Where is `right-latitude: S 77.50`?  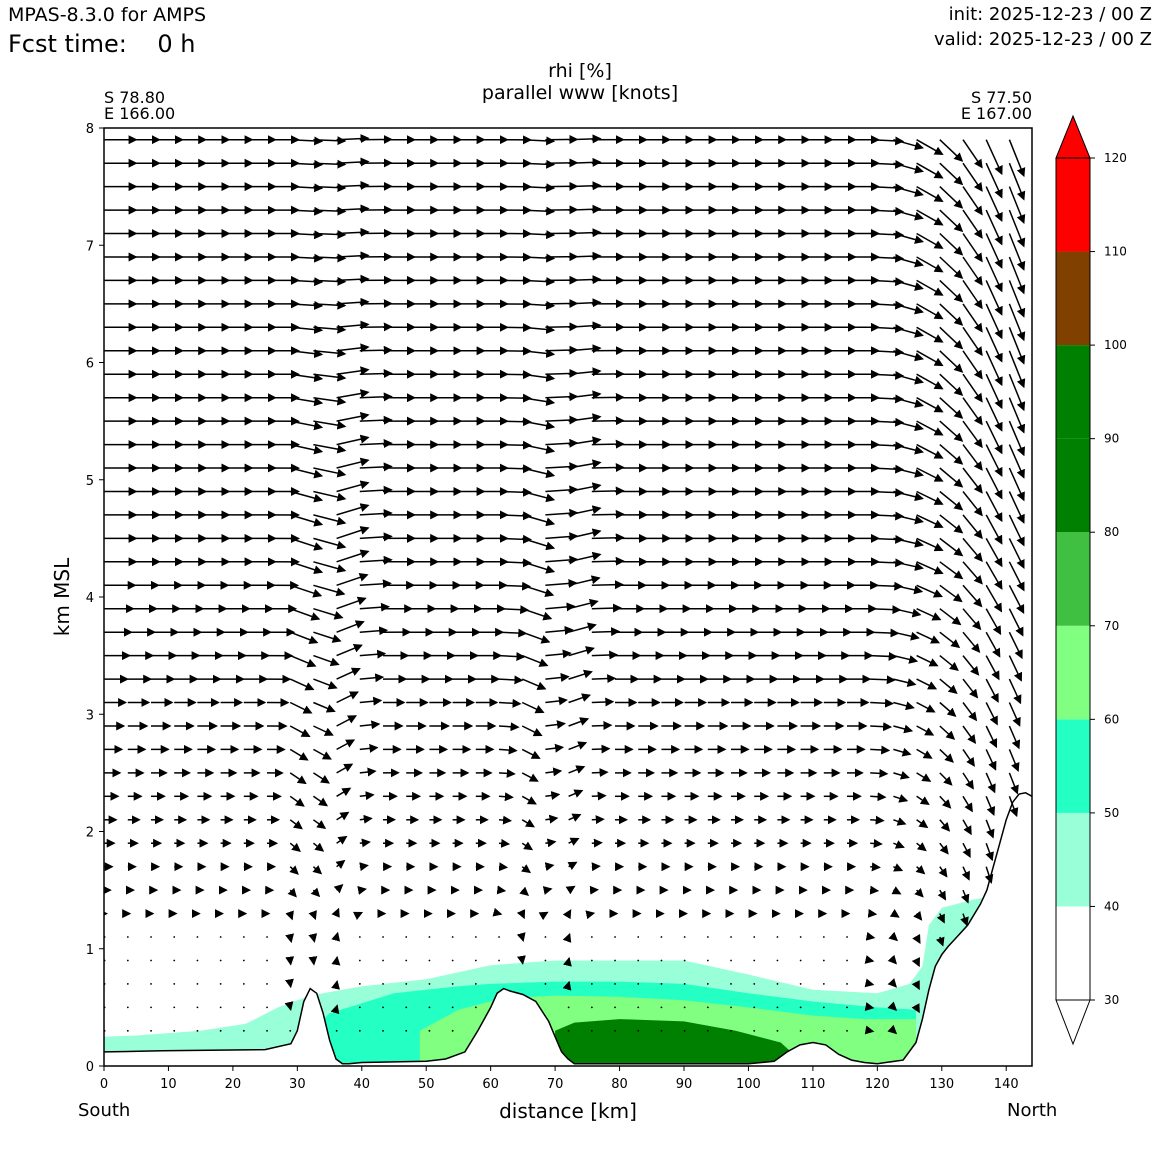 right-latitude: S 77.50 is located at coordinates (1001, 97).